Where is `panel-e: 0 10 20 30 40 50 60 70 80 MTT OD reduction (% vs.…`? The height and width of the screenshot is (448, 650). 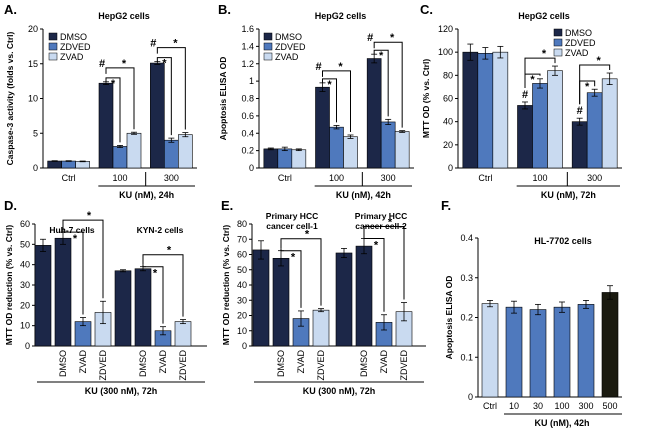
panel-e: 0 10 20 30 40 50 60 70 80 MTT OD reduction (% vs.… is located at coordinates (323, 297).